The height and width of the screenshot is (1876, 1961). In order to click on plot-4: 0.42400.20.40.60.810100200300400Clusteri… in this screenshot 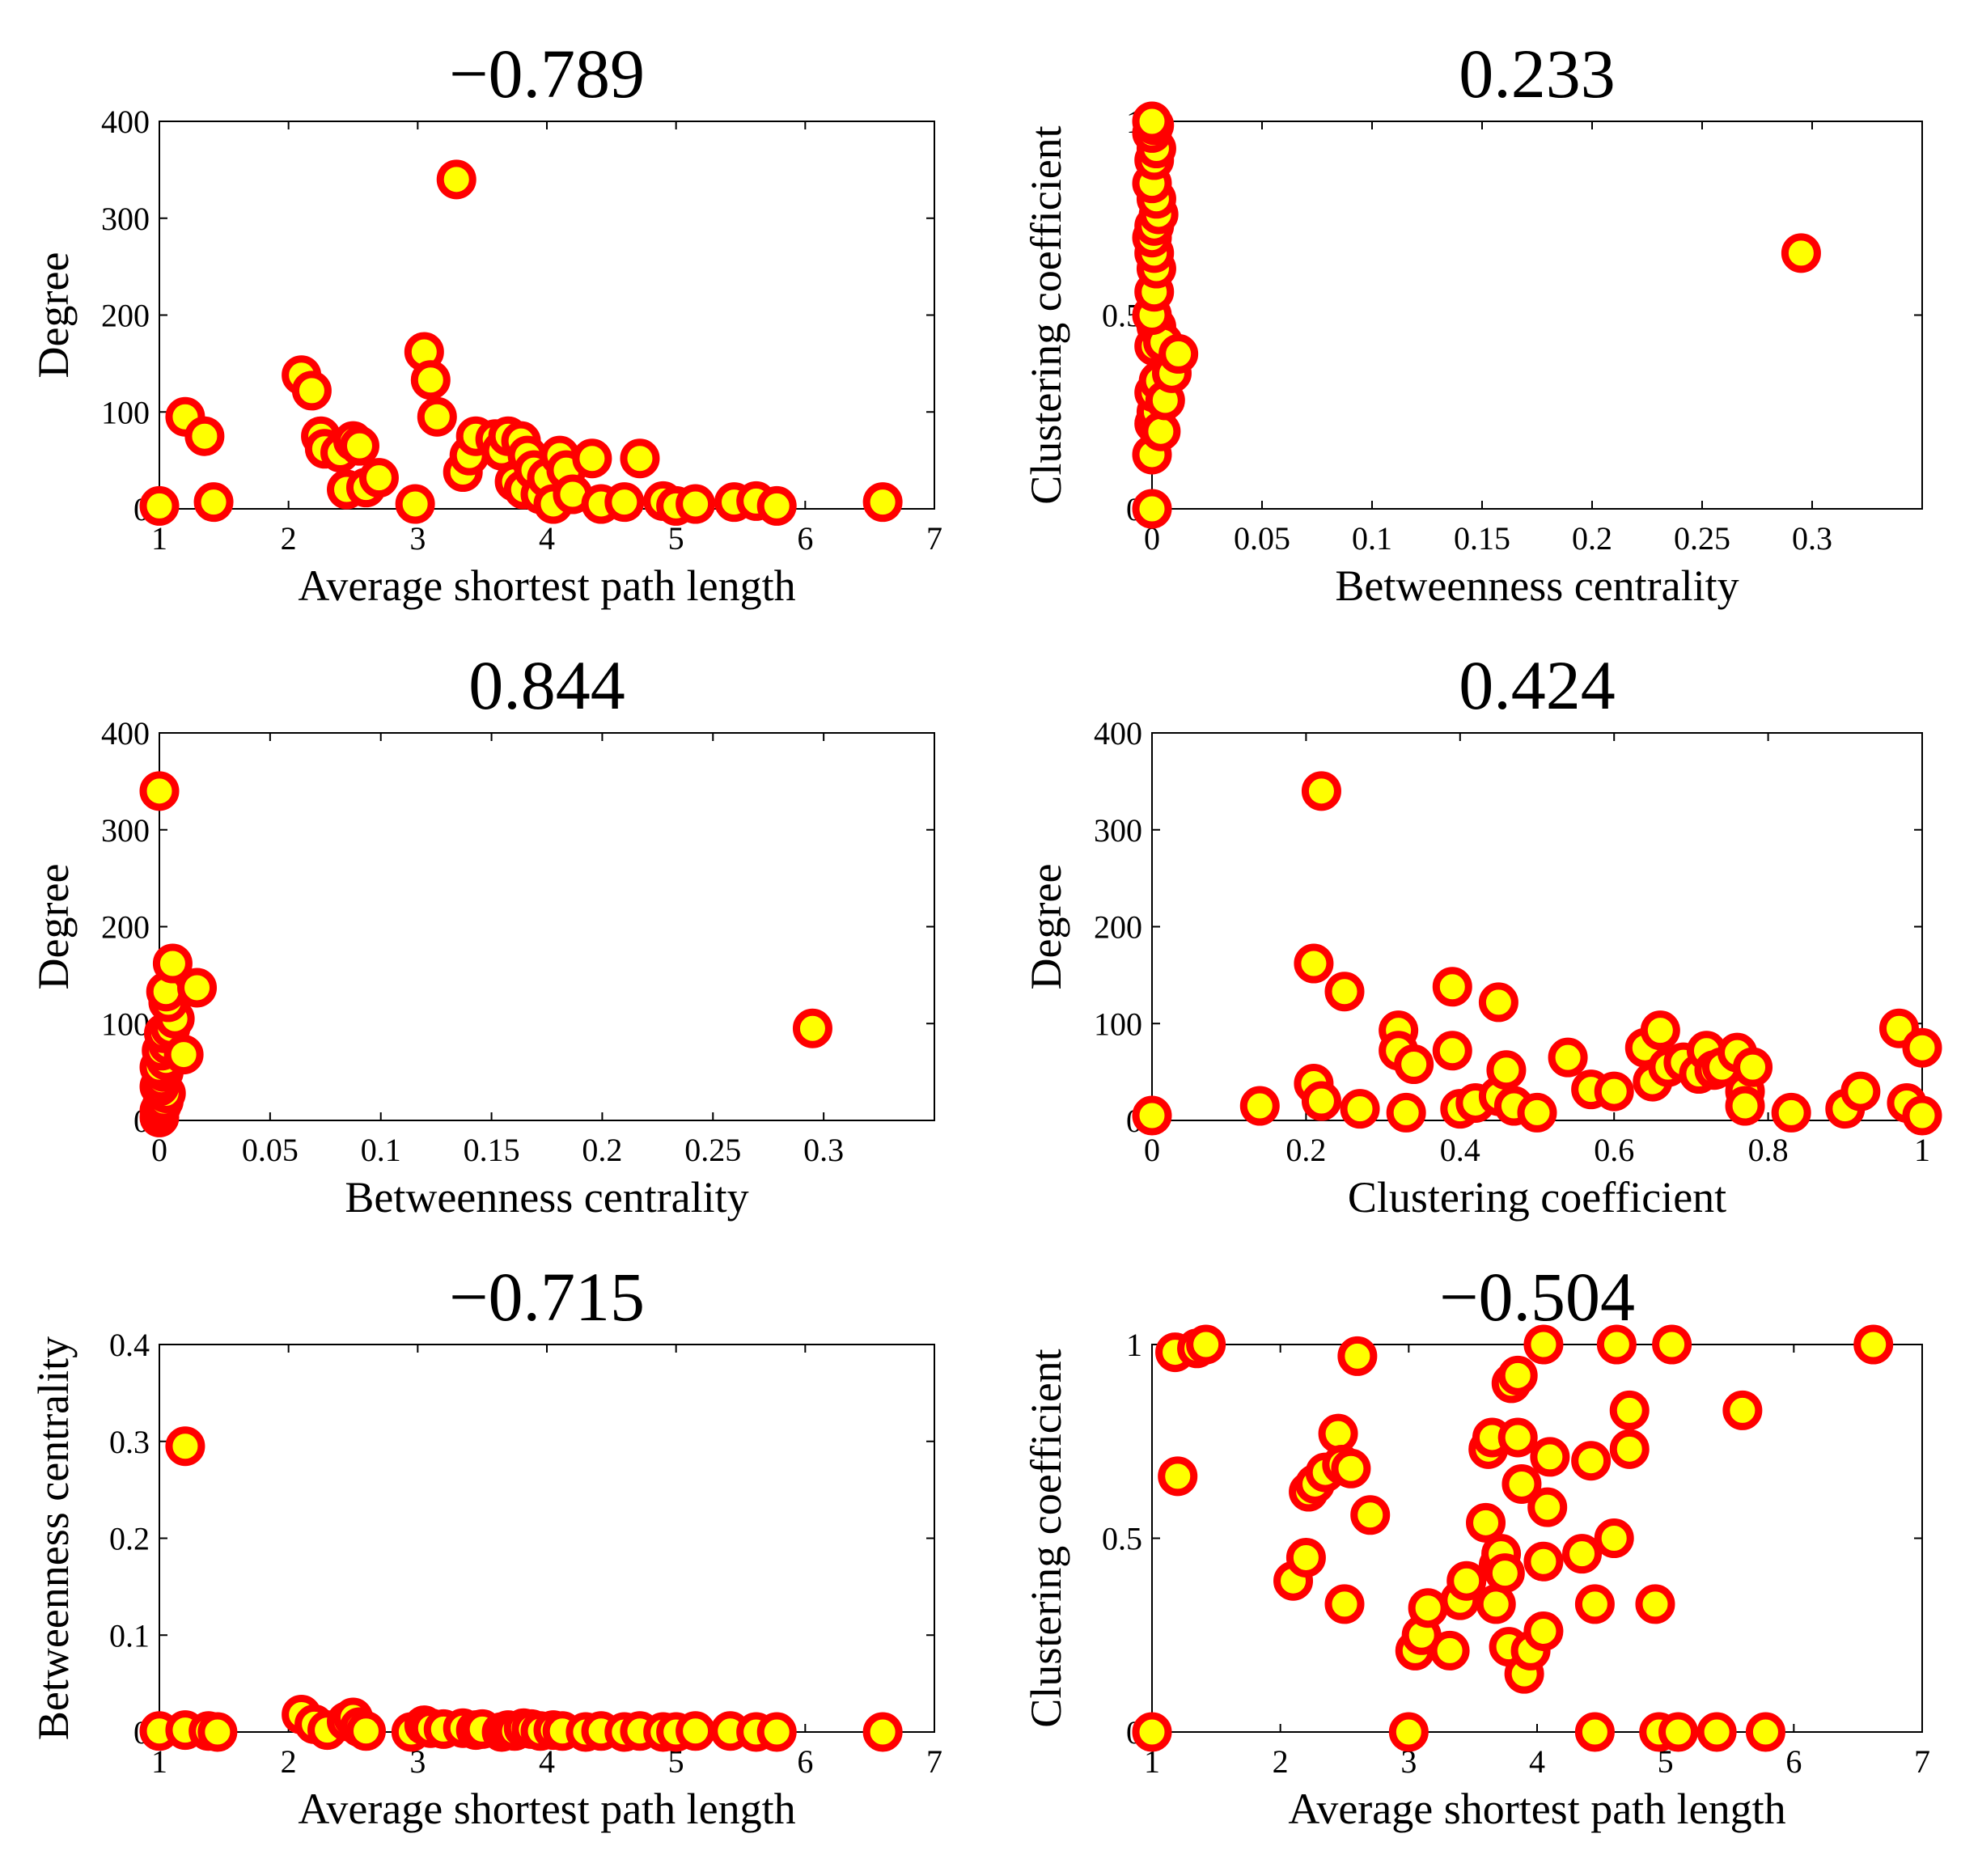, I will do `click(1482, 934)`.